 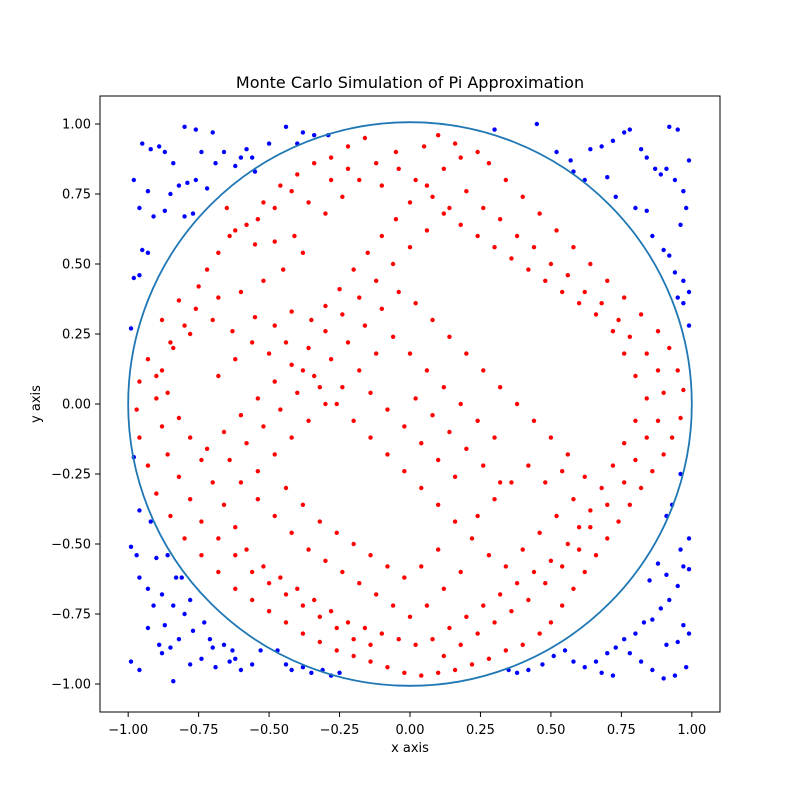 What do you see at coordinates (621, 730) in the screenshot?
I see `x-tick-label: 0.75` at bounding box center [621, 730].